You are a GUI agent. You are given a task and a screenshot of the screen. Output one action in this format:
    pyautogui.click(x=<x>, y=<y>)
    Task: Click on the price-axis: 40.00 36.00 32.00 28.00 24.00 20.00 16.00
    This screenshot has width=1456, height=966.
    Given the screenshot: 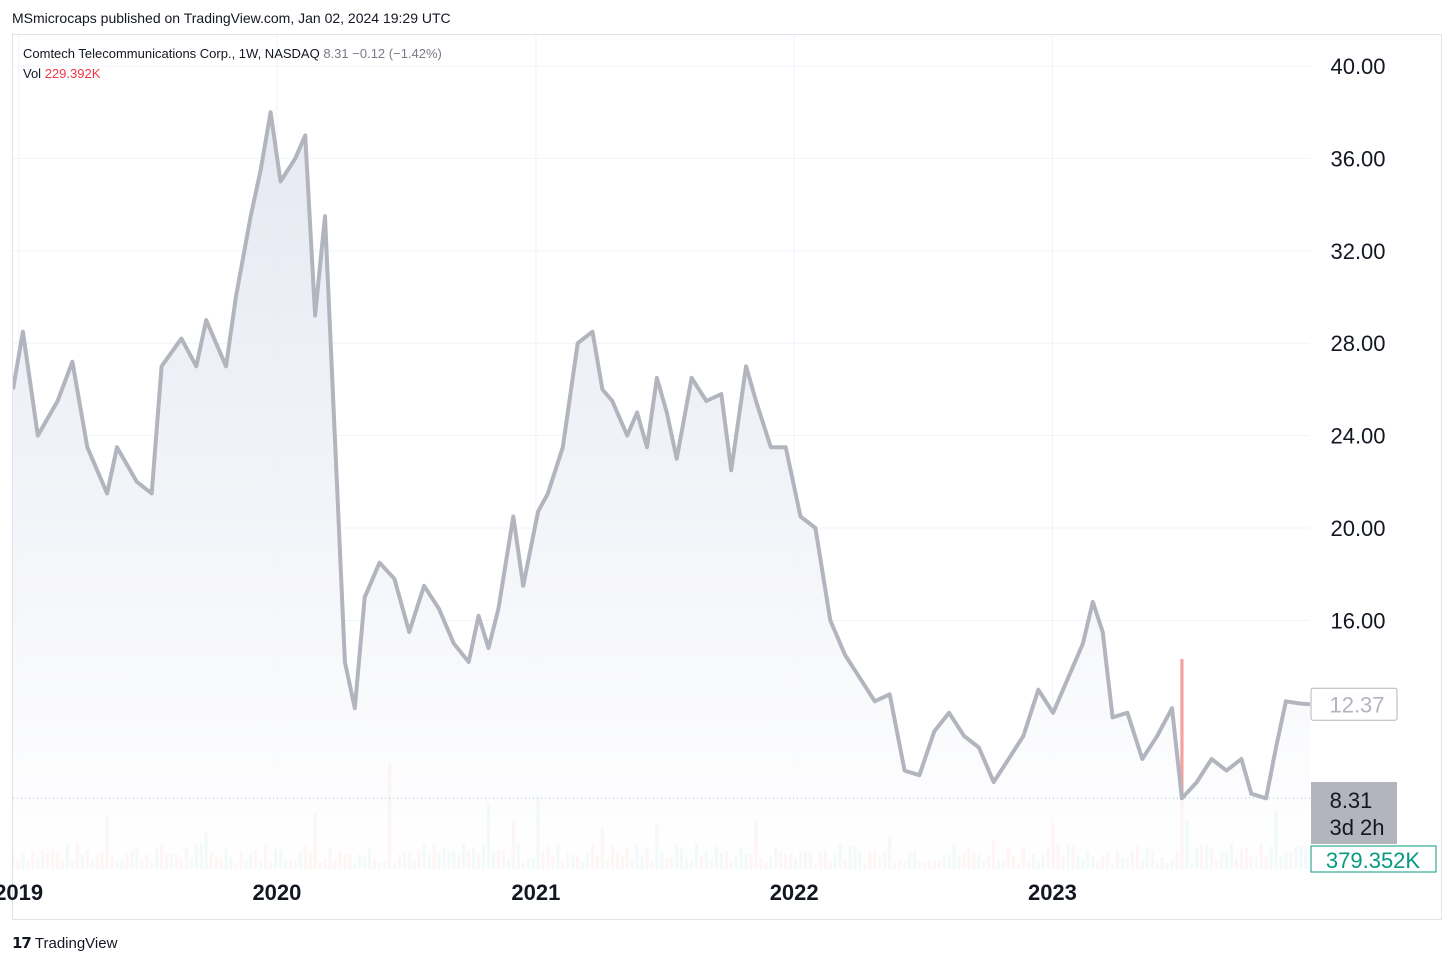 What is the action you would take?
    pyautogui.click(x=1357, y=343)
    